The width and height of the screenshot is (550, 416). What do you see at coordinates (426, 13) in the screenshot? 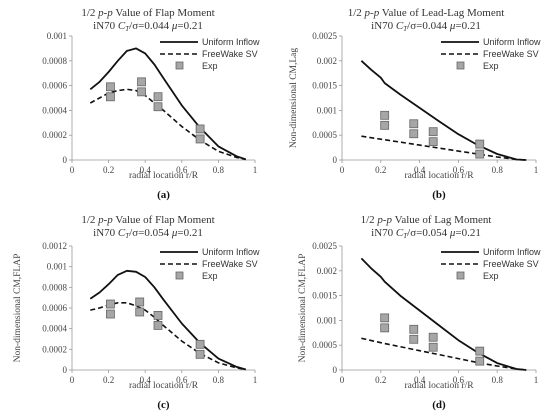
I see `chart-title: 1/2 p-p Value of Lead-Lag Moment` at bounding box center [426, 13].